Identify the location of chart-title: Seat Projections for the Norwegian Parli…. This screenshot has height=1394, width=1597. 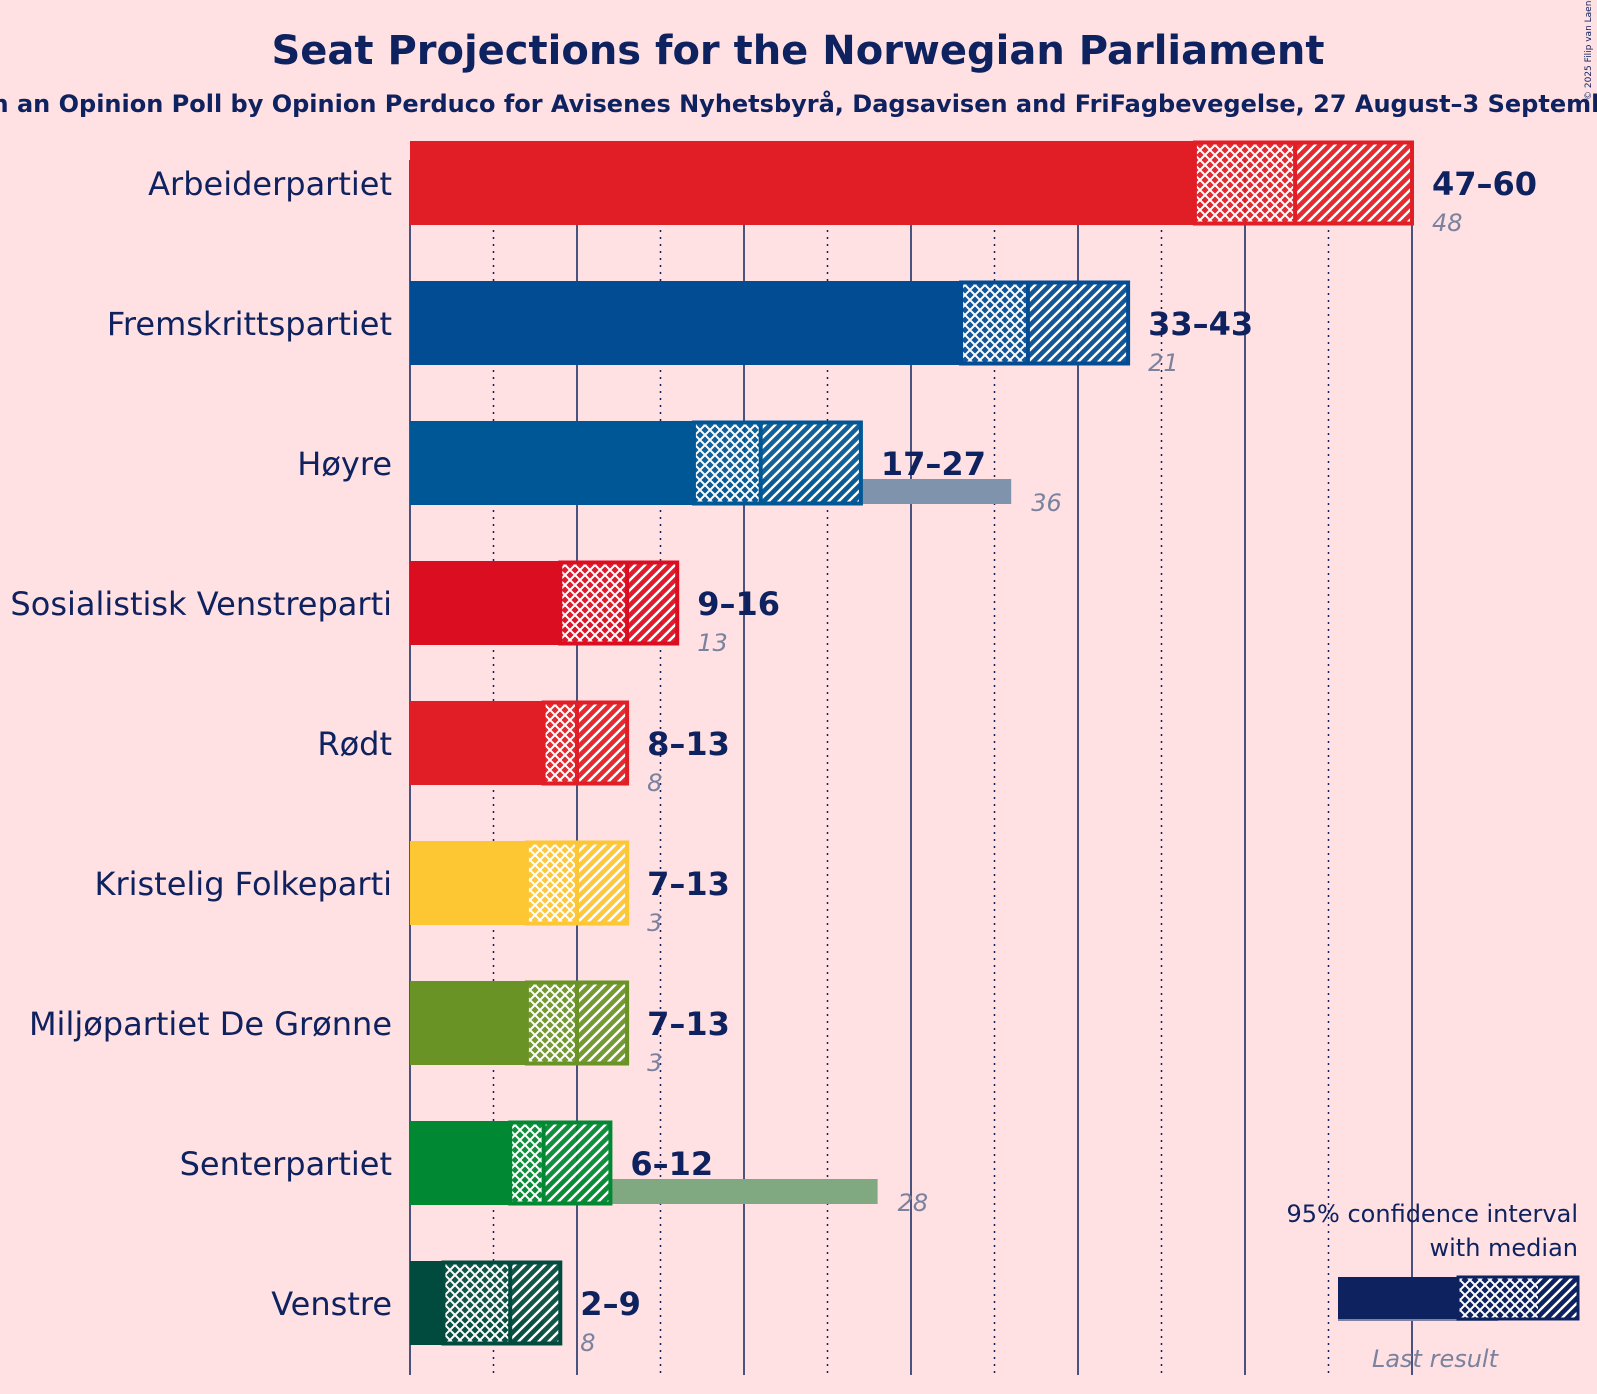
(797, 51).